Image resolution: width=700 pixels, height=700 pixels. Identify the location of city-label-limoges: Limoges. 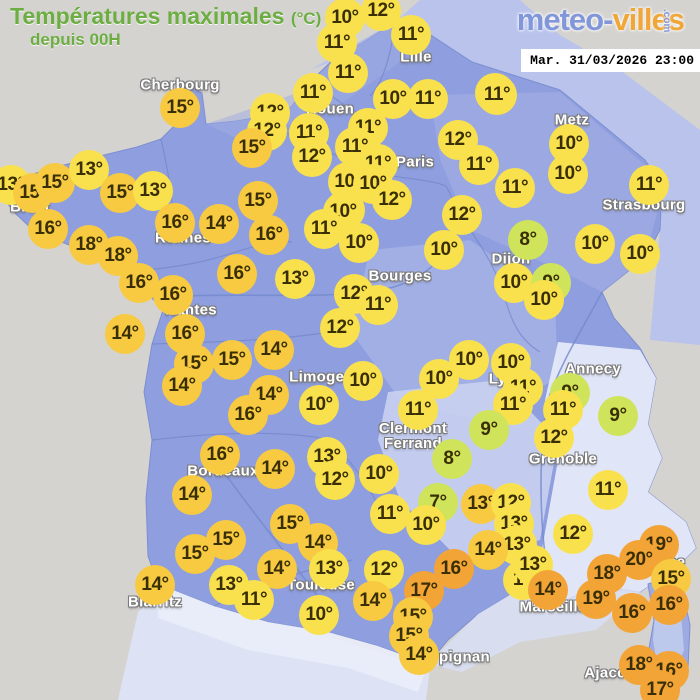
(321, 377).